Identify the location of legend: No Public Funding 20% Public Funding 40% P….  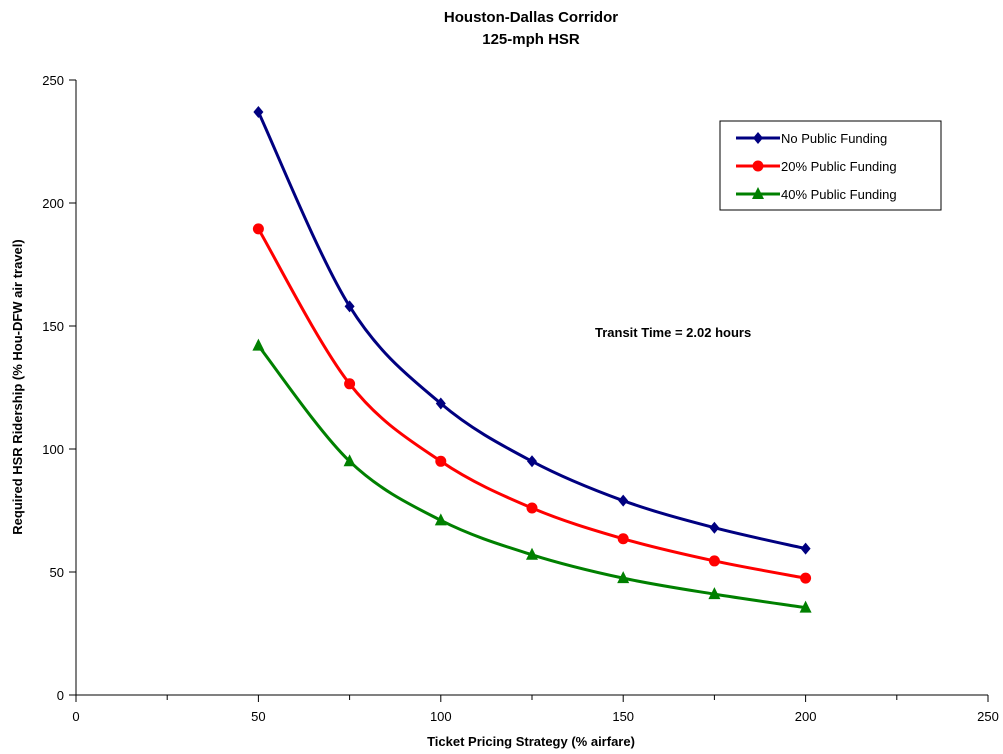
(830, 165).